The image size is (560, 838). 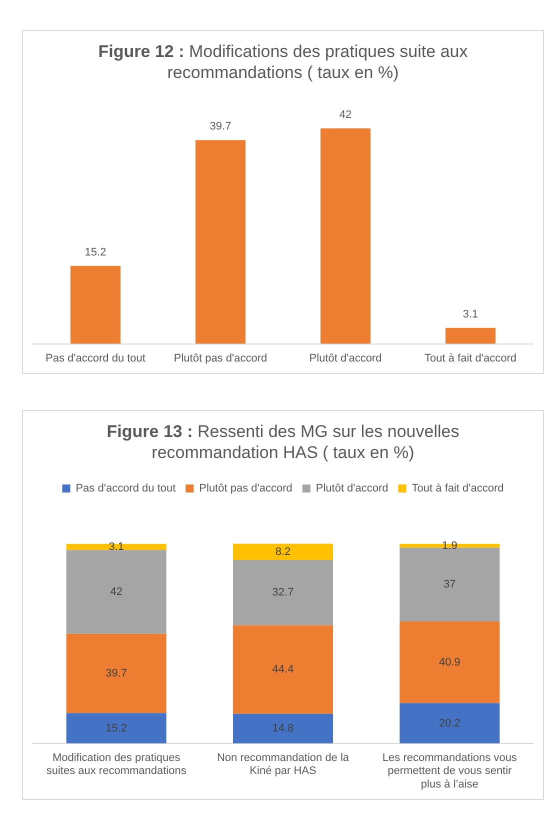 What do you see at coordinates (96, 358) in the screenshot?
I see `x-tick-label: Pas d'accord du tout` at bounding box center [96, 358].